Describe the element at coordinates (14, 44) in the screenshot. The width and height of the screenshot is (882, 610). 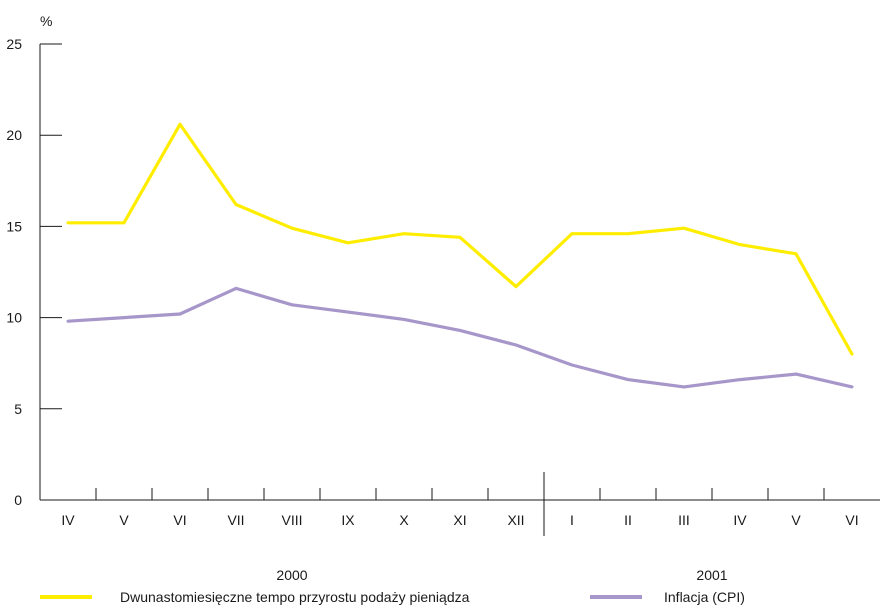
I see `y-tick-label: 25` at that location.